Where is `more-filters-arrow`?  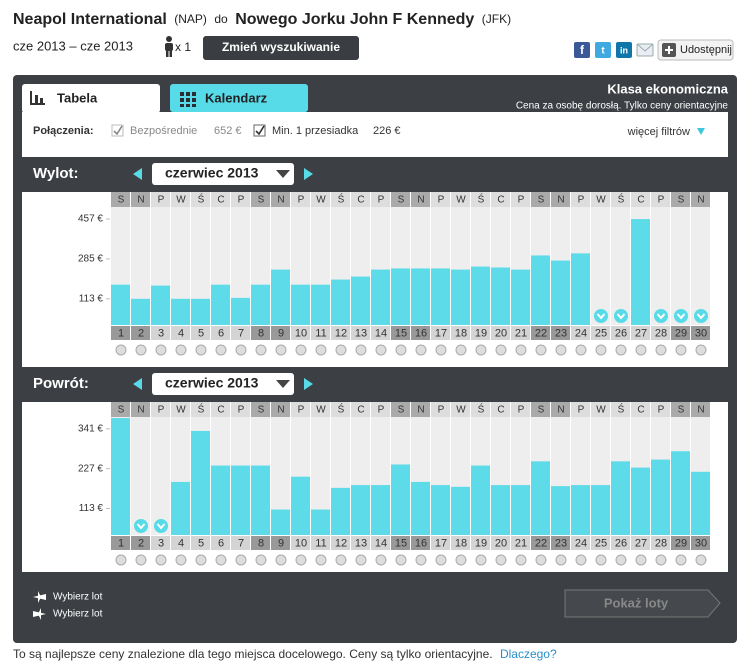 more-filters-arrow is located at coordinates (701, 131).